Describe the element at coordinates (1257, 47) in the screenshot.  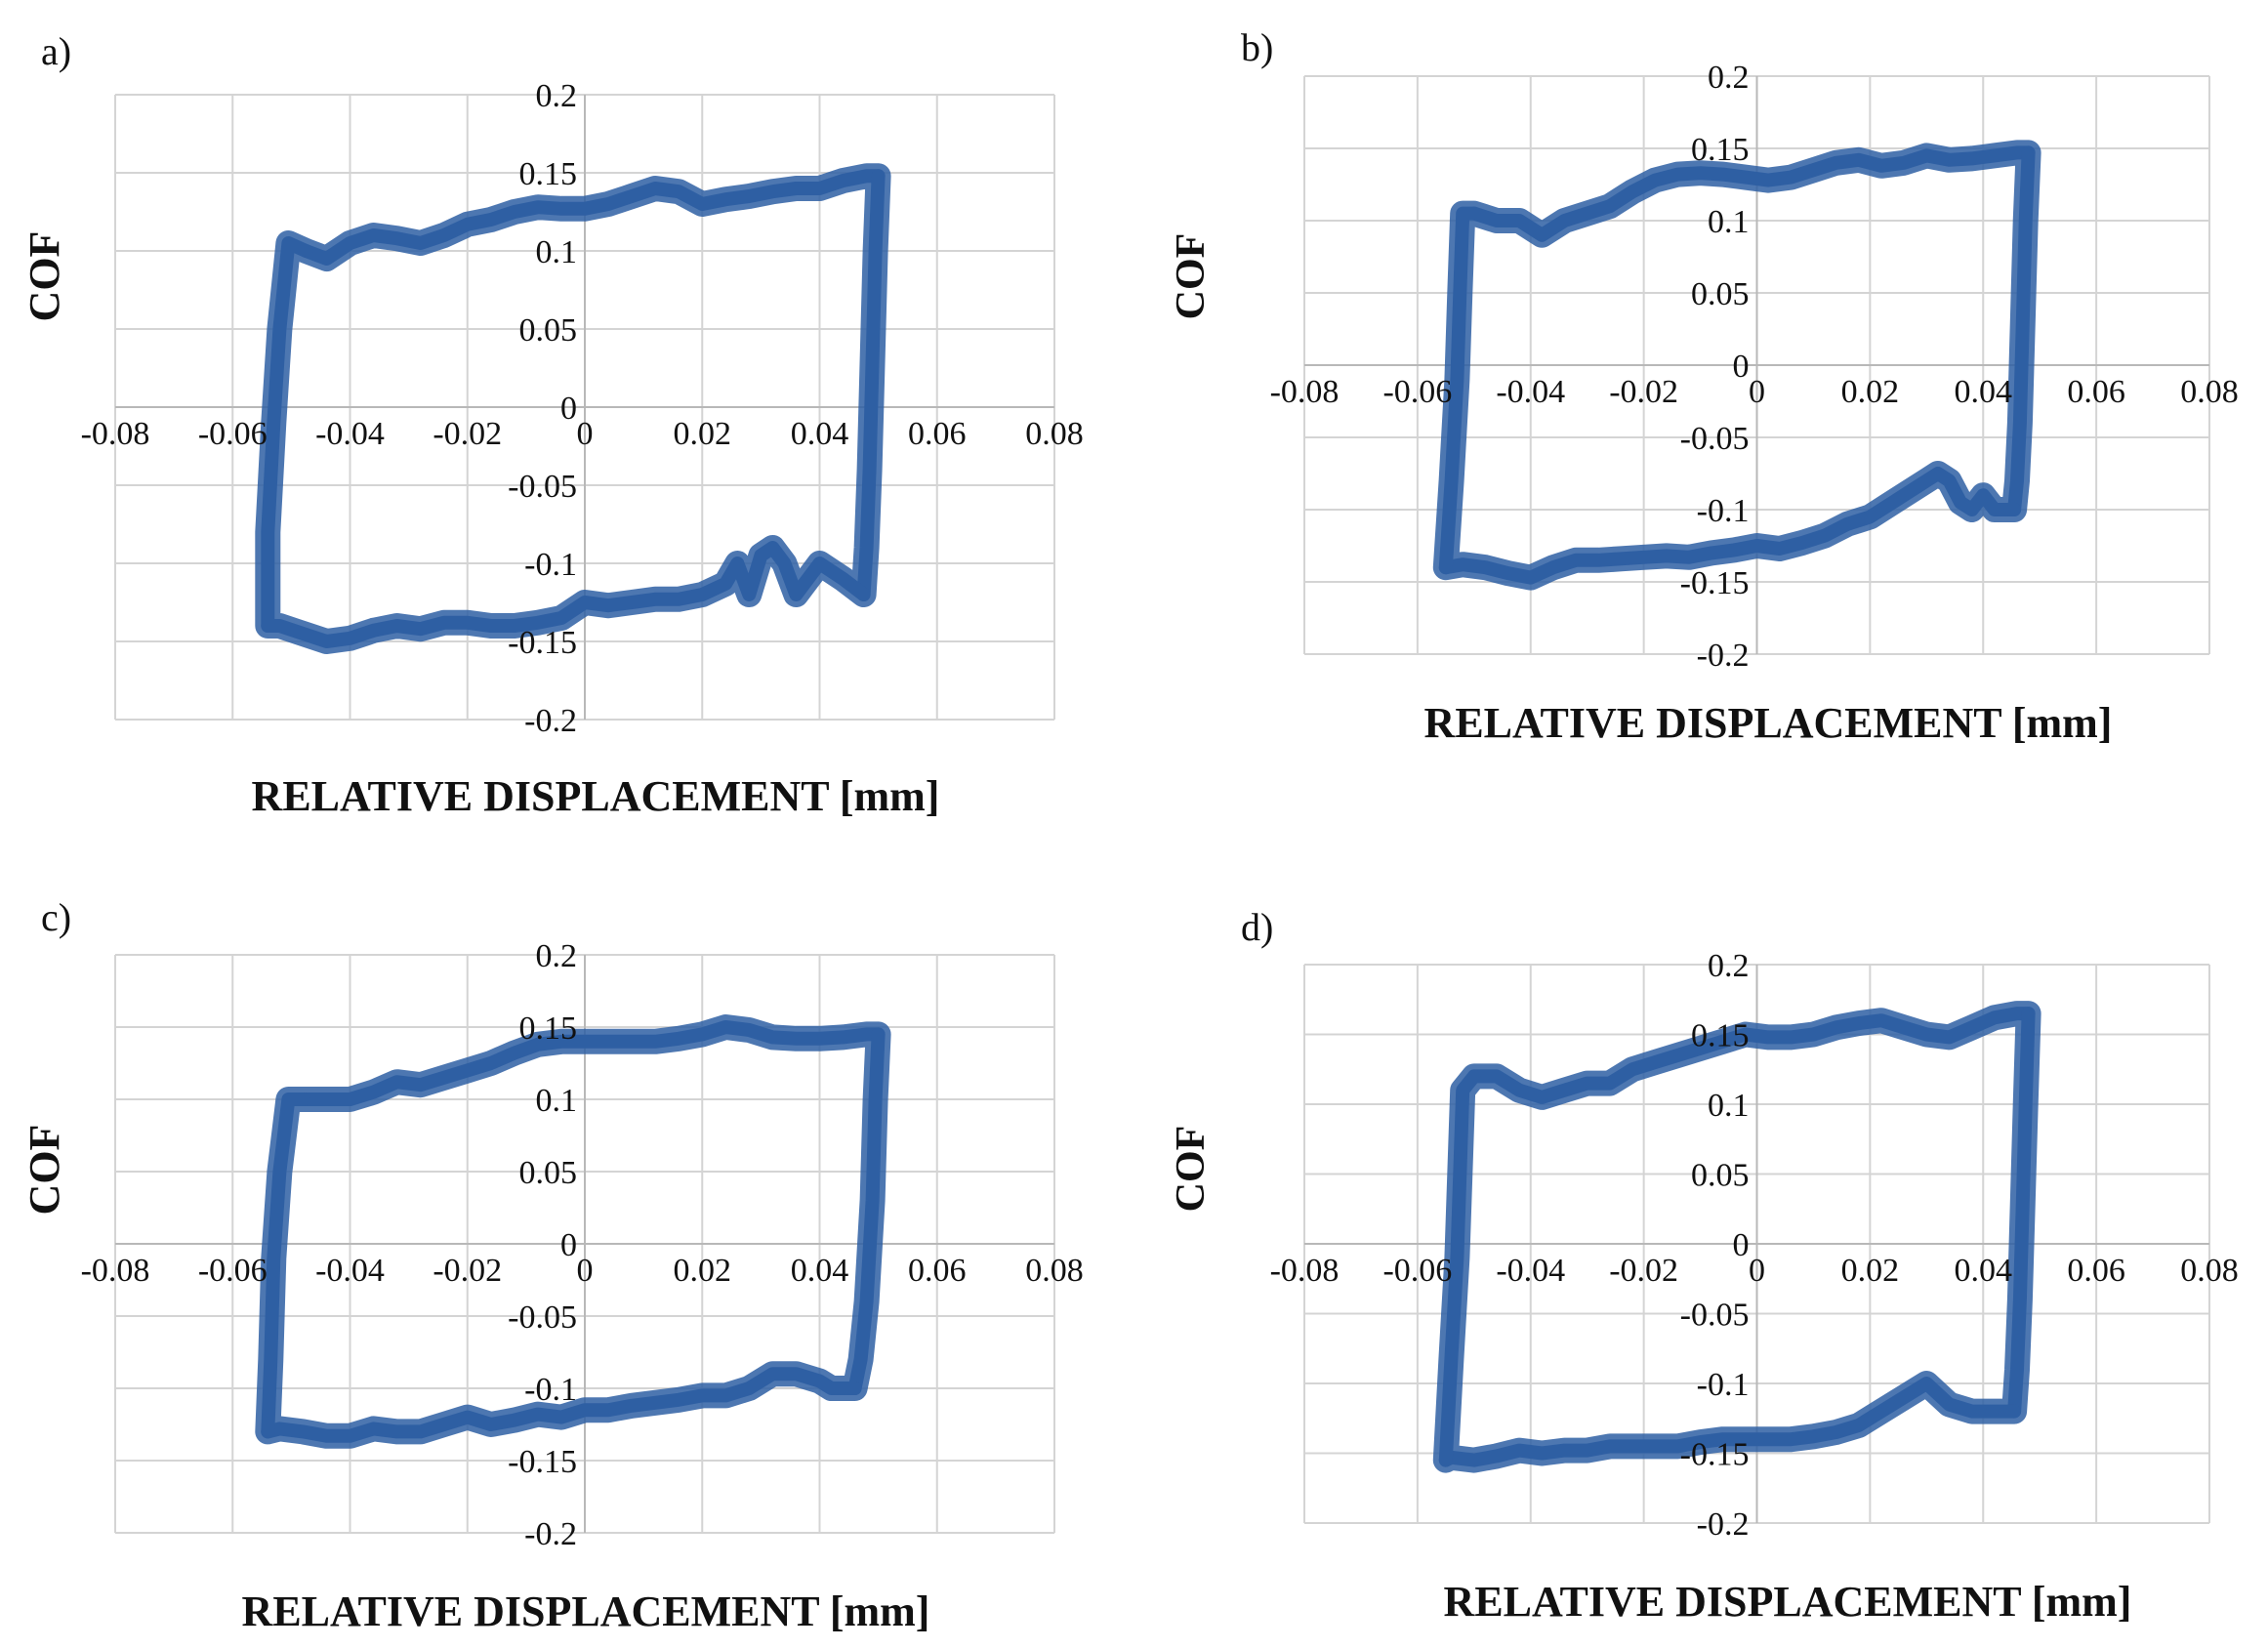
I see `panel-letter: b)` at that location.